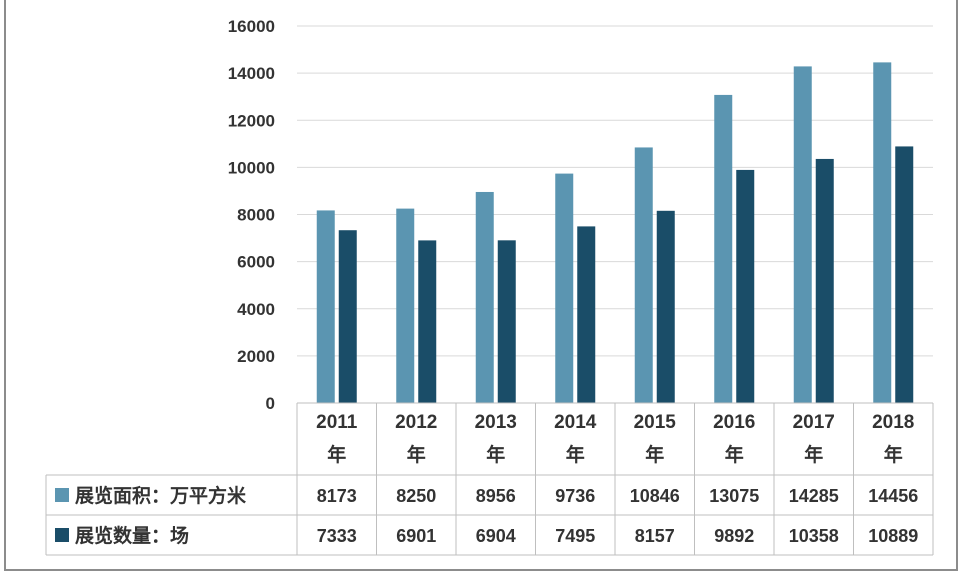 Image resolution: width=964 pixels, height=578 pixels. Describe the element at coordinates (251, 26) in the screenshot. I see `y-tick-label: 16000` at that location.